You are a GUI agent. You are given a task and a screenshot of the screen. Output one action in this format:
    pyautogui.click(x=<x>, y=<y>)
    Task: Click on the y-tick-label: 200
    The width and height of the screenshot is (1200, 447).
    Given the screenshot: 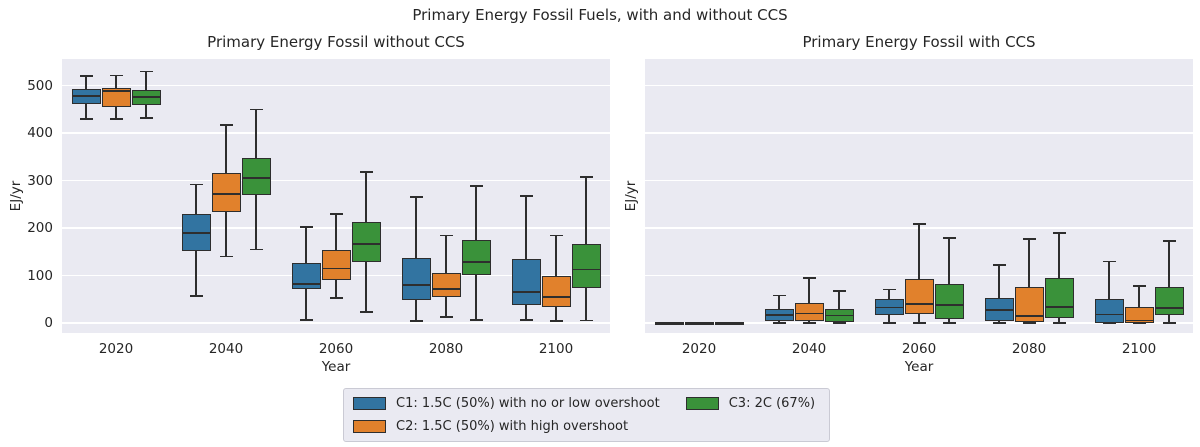 What is the action you would take?
    pyautogui.click(x=40, y=228)
    